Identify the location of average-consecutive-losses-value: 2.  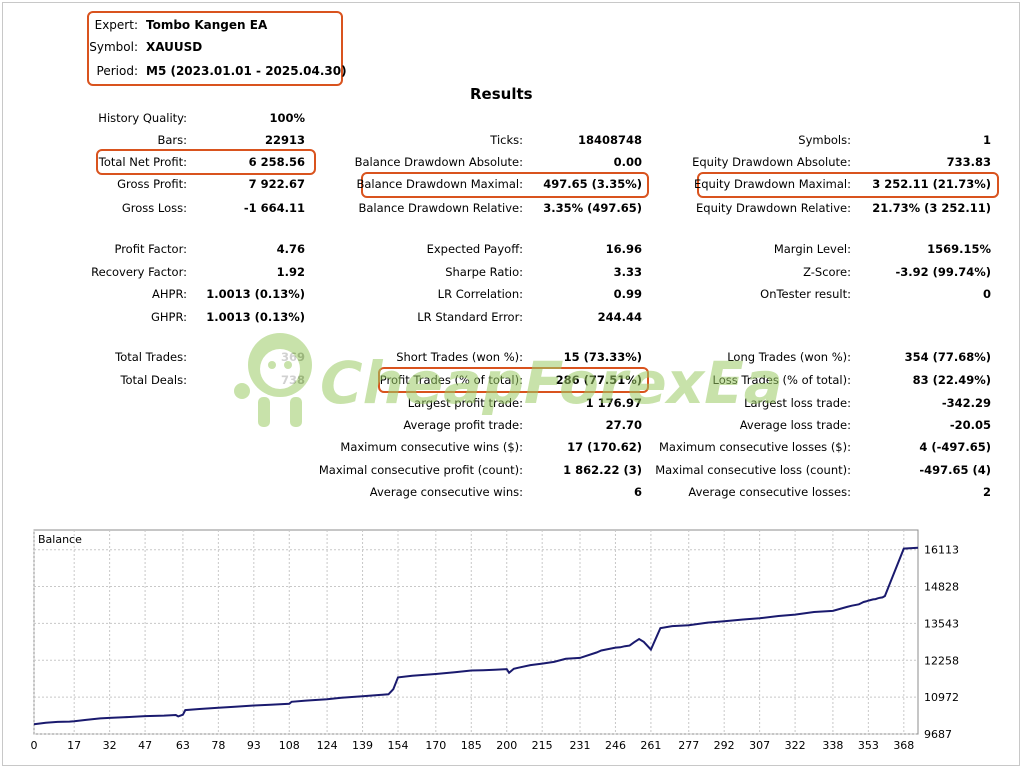
(986, 492).